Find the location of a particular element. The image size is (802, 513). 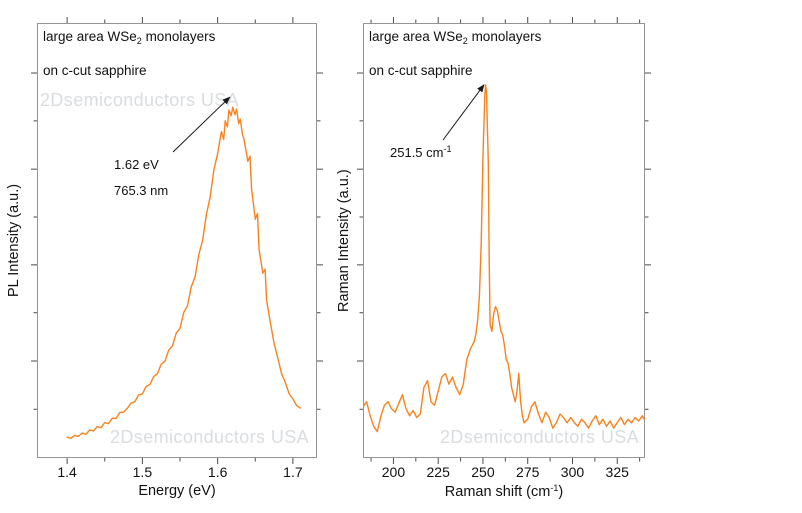

raman-x-axis-title-text: Raman shift (cm is located at coordinates (497, 492).